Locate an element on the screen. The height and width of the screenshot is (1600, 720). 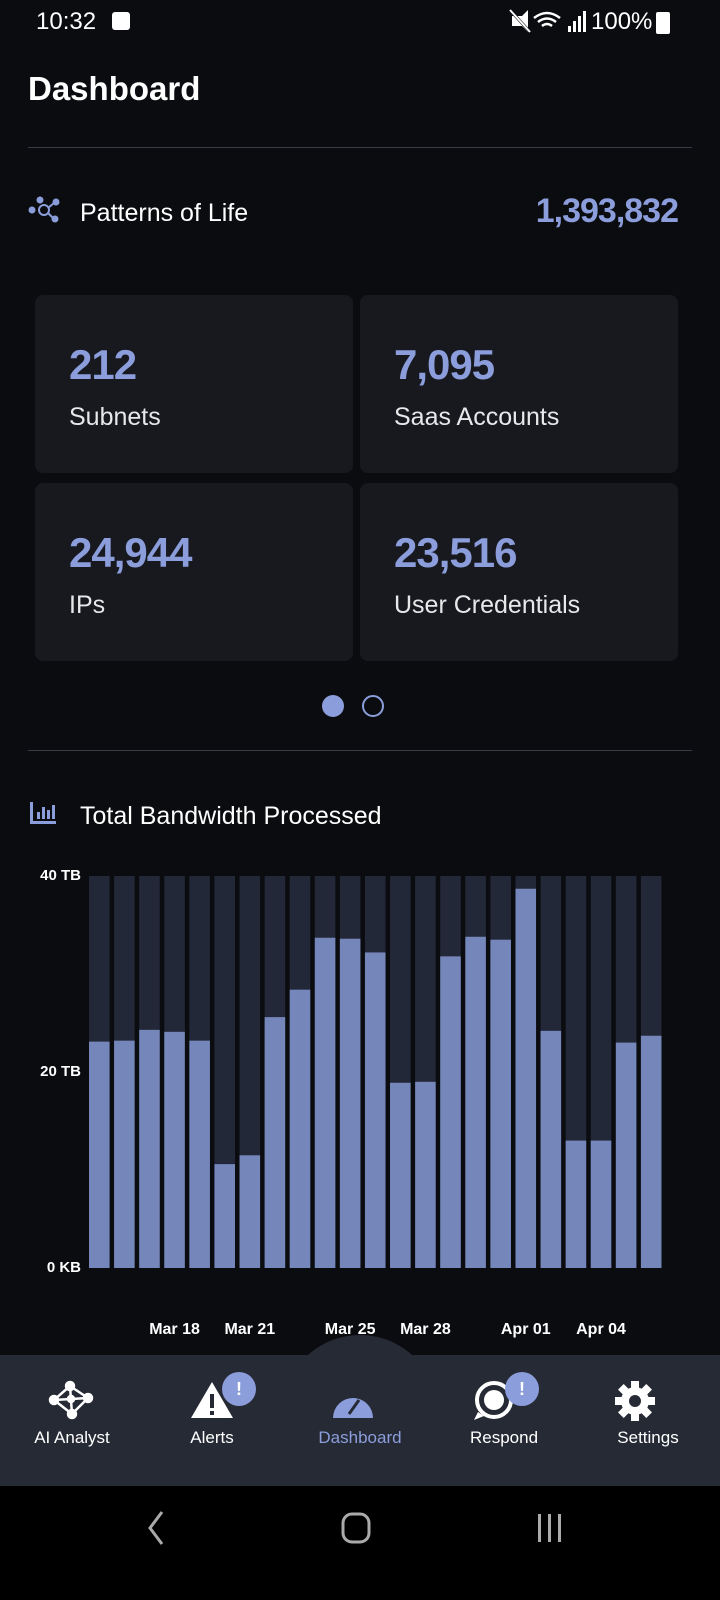
stat-label: IPs is located at coordinates (87, 605).